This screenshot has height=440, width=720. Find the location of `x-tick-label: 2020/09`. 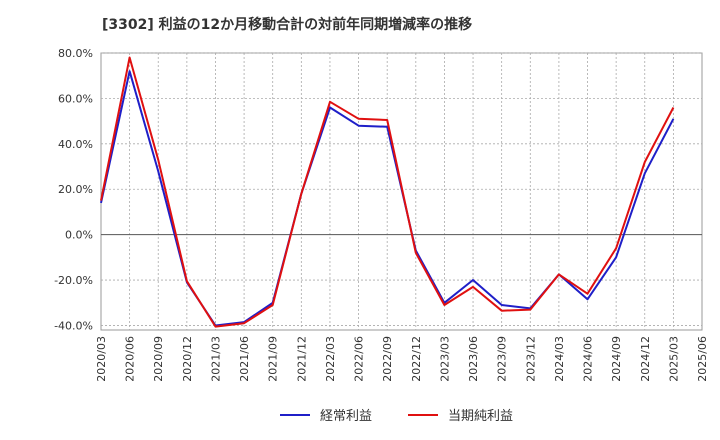

x-tick-label: 2020/09 is located at coordinates (158, 359).